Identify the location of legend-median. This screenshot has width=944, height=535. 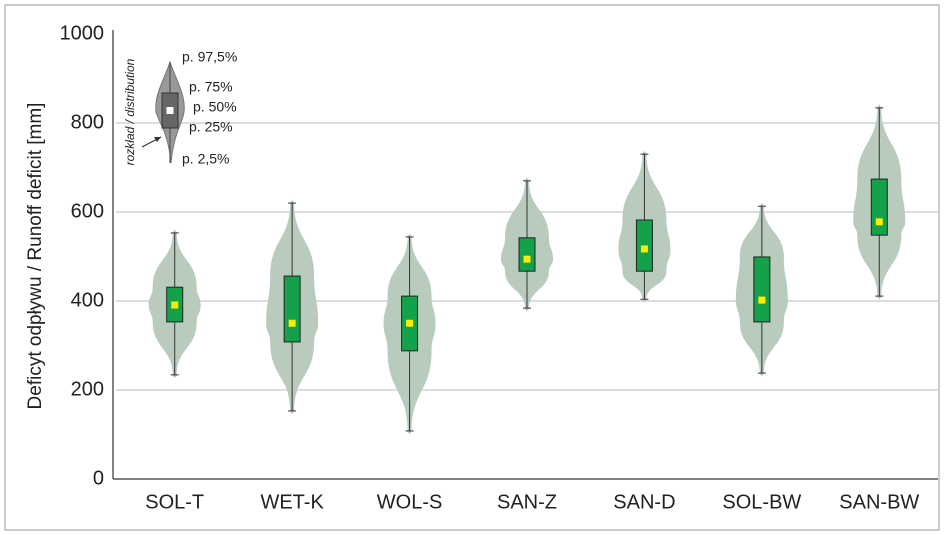
(170, 110).